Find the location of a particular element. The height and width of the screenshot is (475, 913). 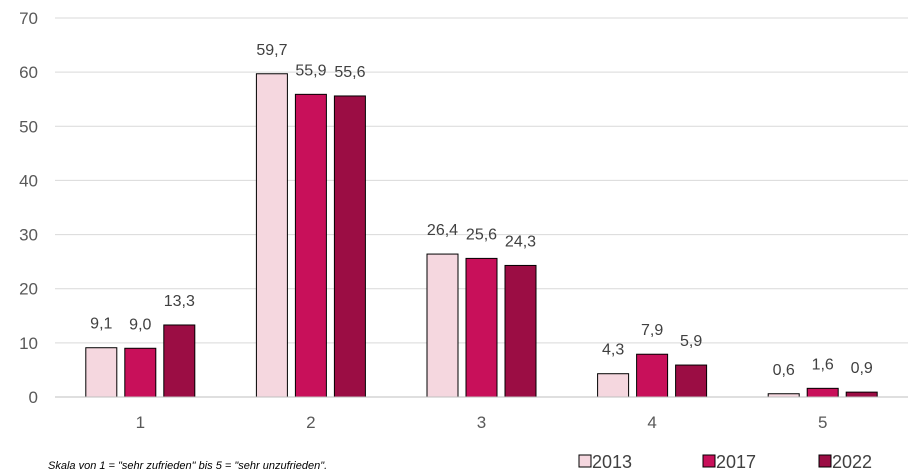

y-tick-label: 30 is located at coordinates (28, 235).